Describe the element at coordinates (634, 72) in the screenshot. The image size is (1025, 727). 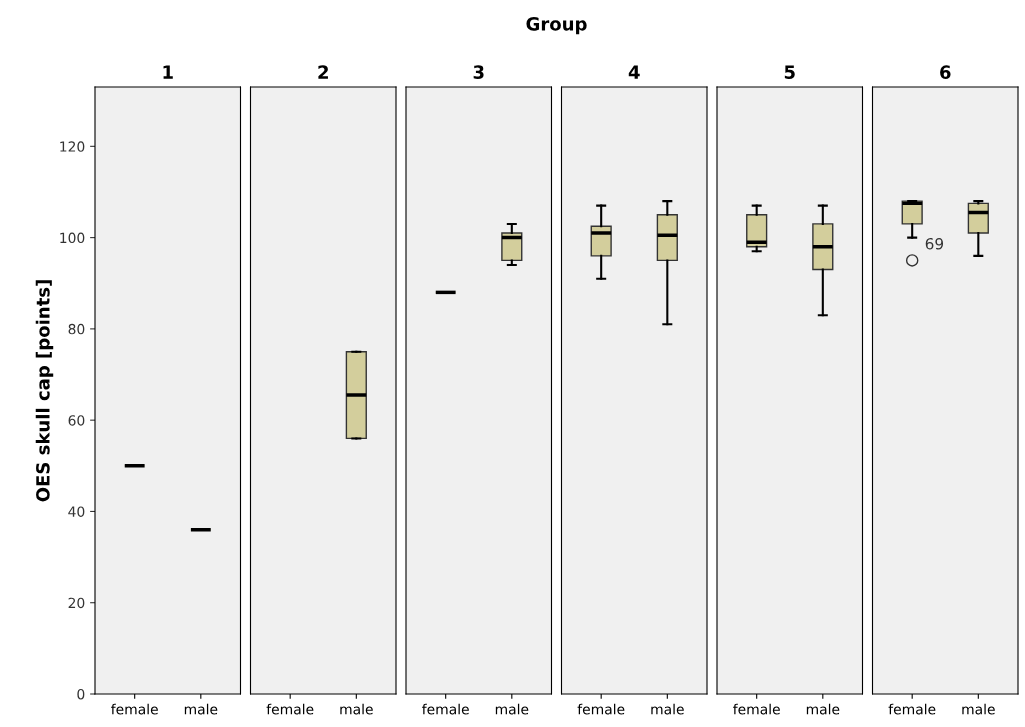
I see `chart-title: 4` at that location.